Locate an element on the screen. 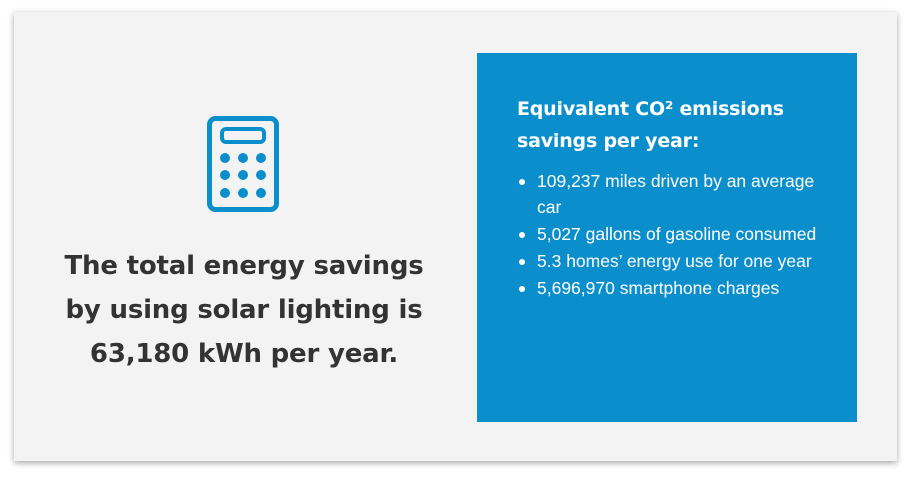 The height and width of the screenshot is (477, 913). list-item: 5,027 gallons of gasoline consumed is located at coordinates (677, 234).